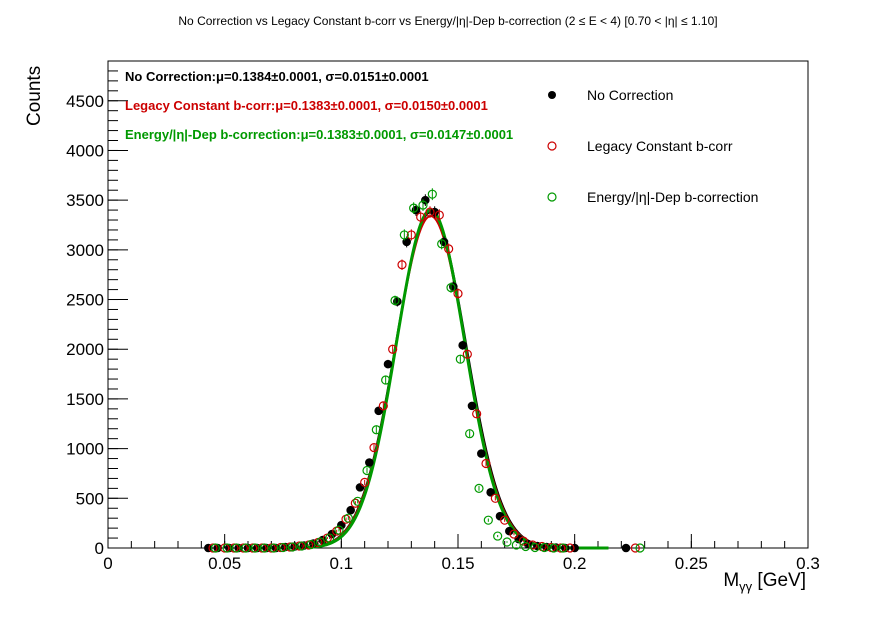  I want to click on x-axis-label-main: M, so click(731, 580).